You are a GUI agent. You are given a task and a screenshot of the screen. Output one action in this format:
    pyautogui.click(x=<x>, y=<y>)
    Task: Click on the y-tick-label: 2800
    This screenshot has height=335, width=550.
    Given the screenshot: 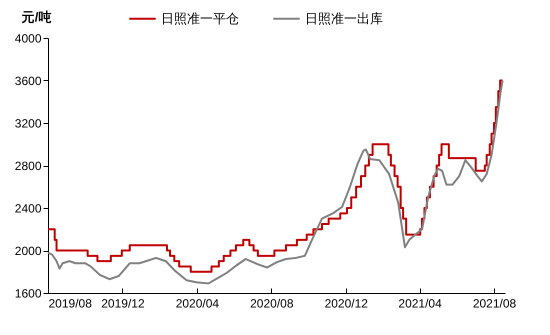 What is the action you would take?
    pyautogui.click(x=28, y=166)
    